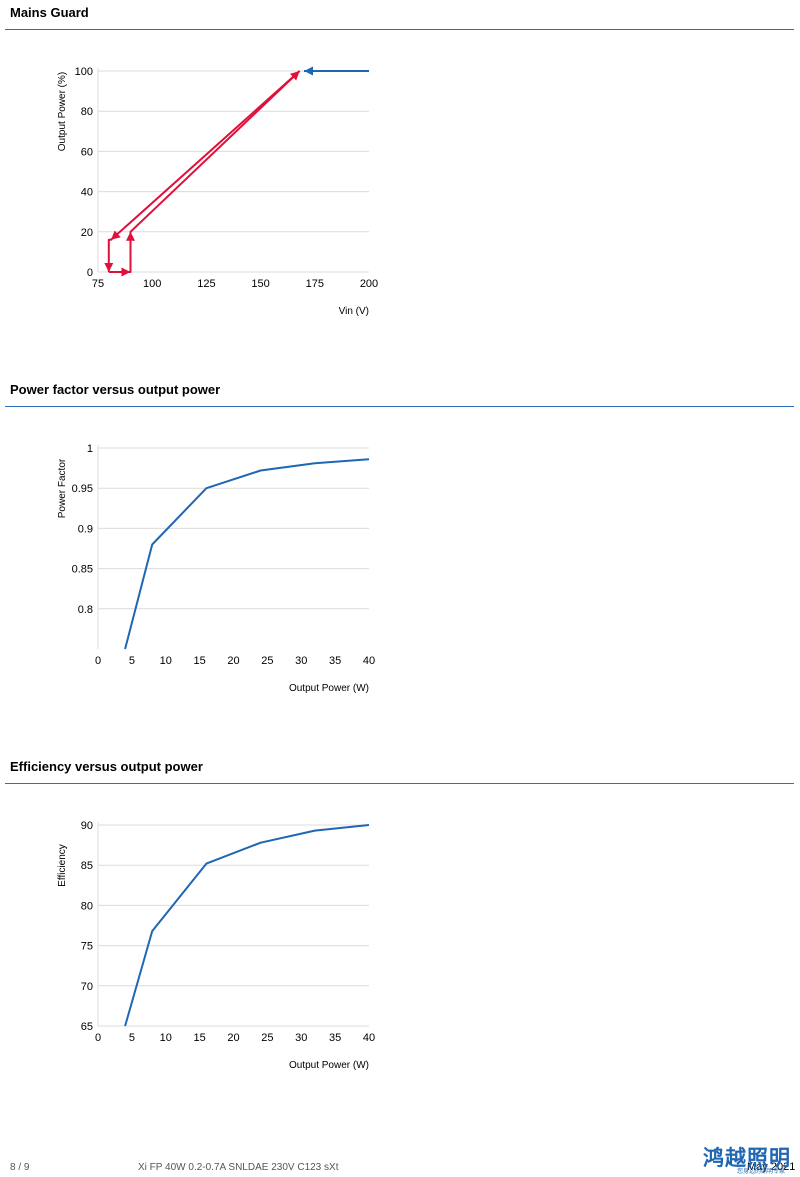 The height and width of the screenshot is (1177, 800). What do you see at coordinates (315, 284) in the screenshot?
I see `x-tick-label: 175` at bounding box center [315, 284].